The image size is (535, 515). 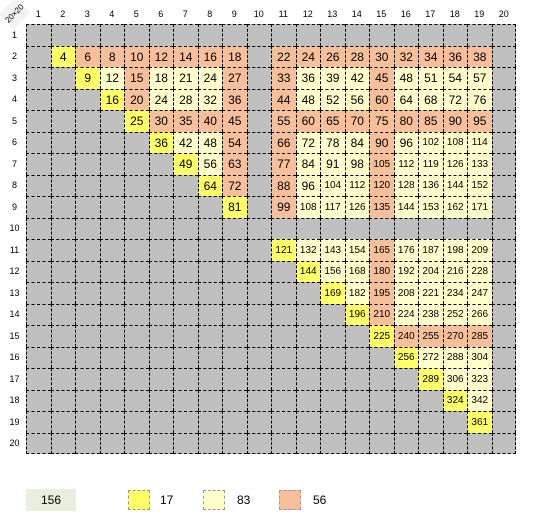 What do you see at coordinates (479, 250) in the screenshot?
I see `grid-cell-cream: 209` at bounding box center [479, 250].